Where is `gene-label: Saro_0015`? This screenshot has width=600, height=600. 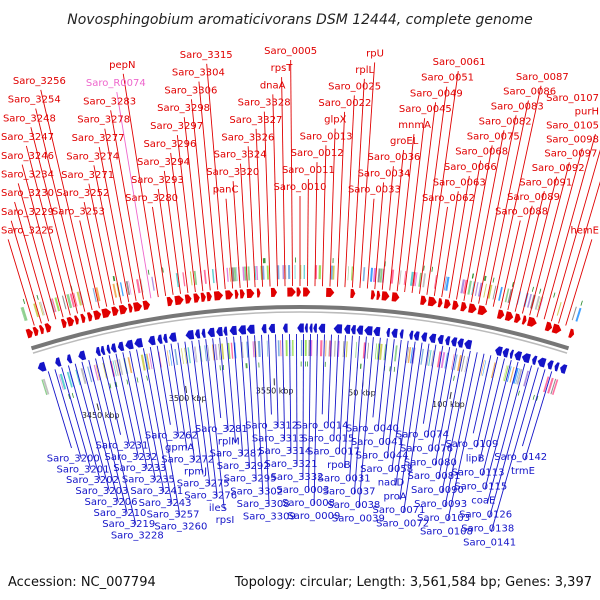 gene-label: Saro_0015 is located at coordinates (327, 439).